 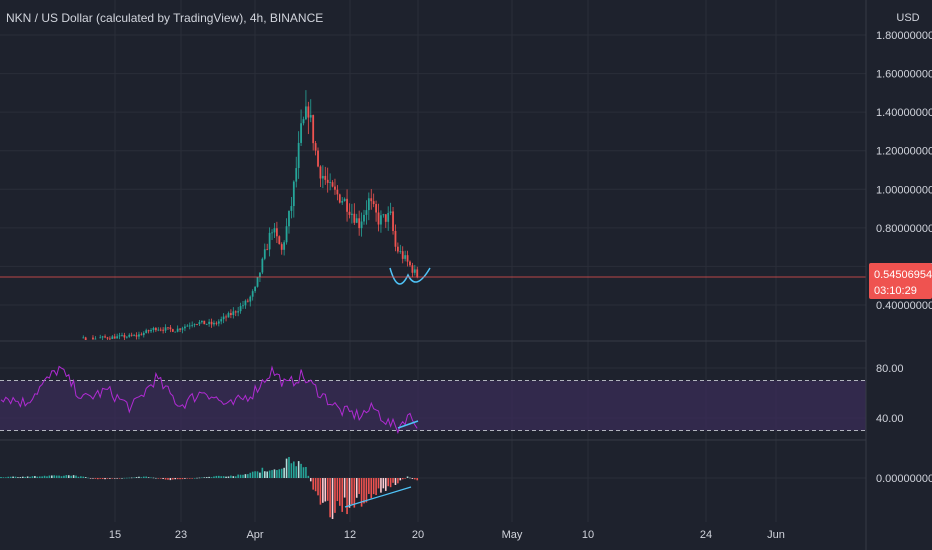 I want to click on price-tag-box, so click(x=900, y=281).